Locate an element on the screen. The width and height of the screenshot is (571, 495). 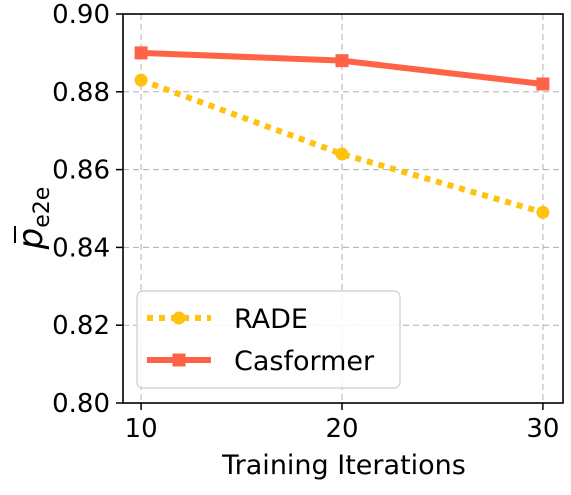
y-axis-label: pe2e is located at coordinates (33, 219).